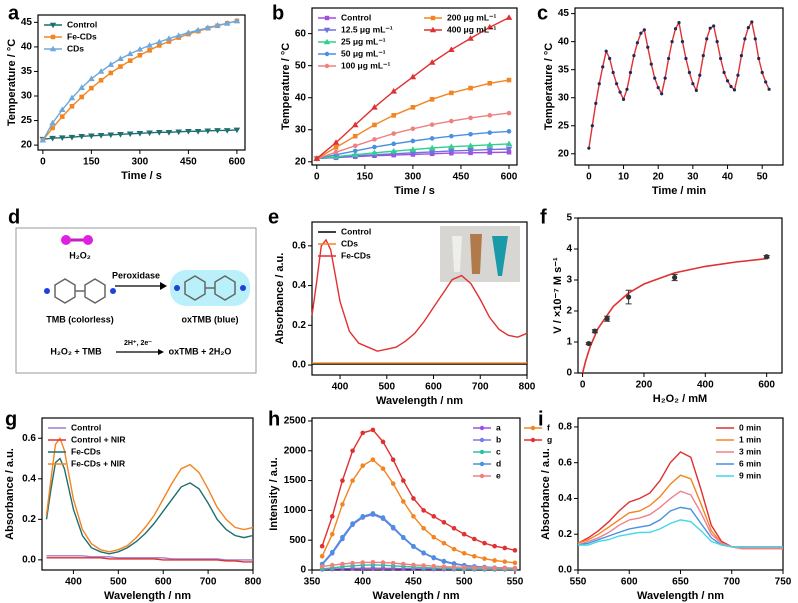 This screenshot has height=603, width=798. Describe the element at coordinates (27, 145) in the screenshot. I see `y-tick-label: 20` at that location.